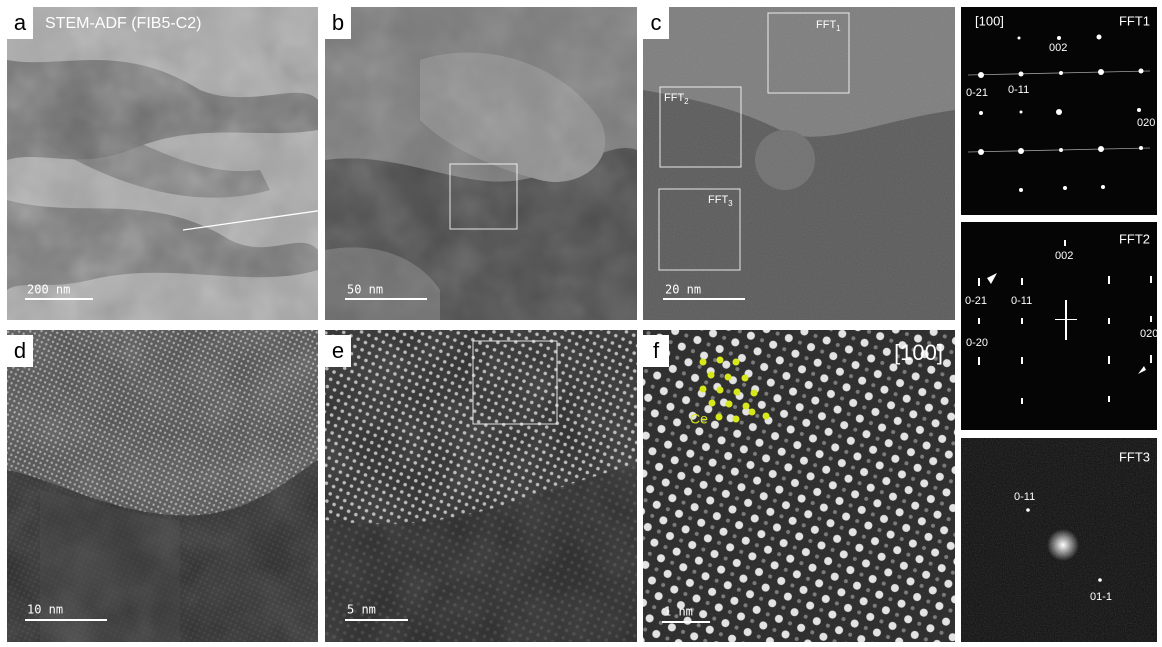 This screenshot has width=1162, height=647. Describe the element at coordinates (683, 290) in the screenshot. I see `scale-label: 20 nm` at that location.